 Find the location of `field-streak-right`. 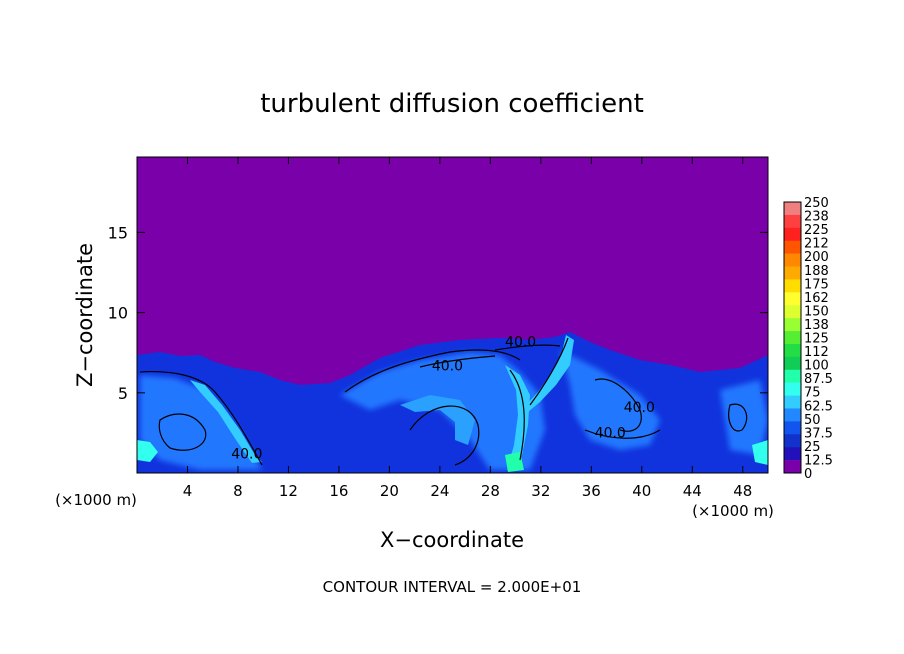

field-streak-right is located at coordinates (550, 373).